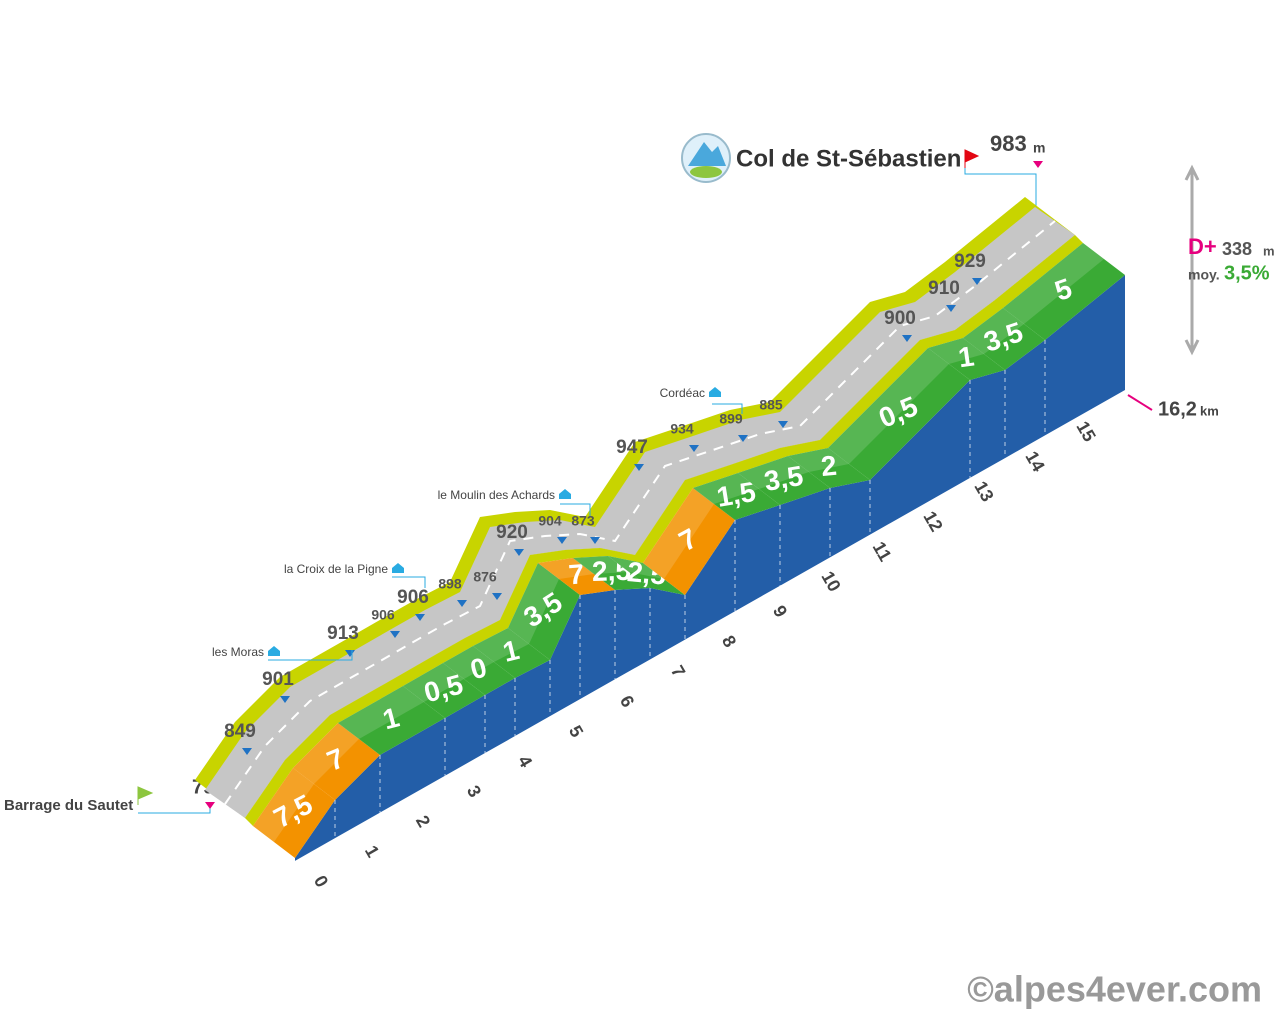 This screenshot has width=1280, height=1024. I want to click on km-tick-label: 10, so click(830, 581).